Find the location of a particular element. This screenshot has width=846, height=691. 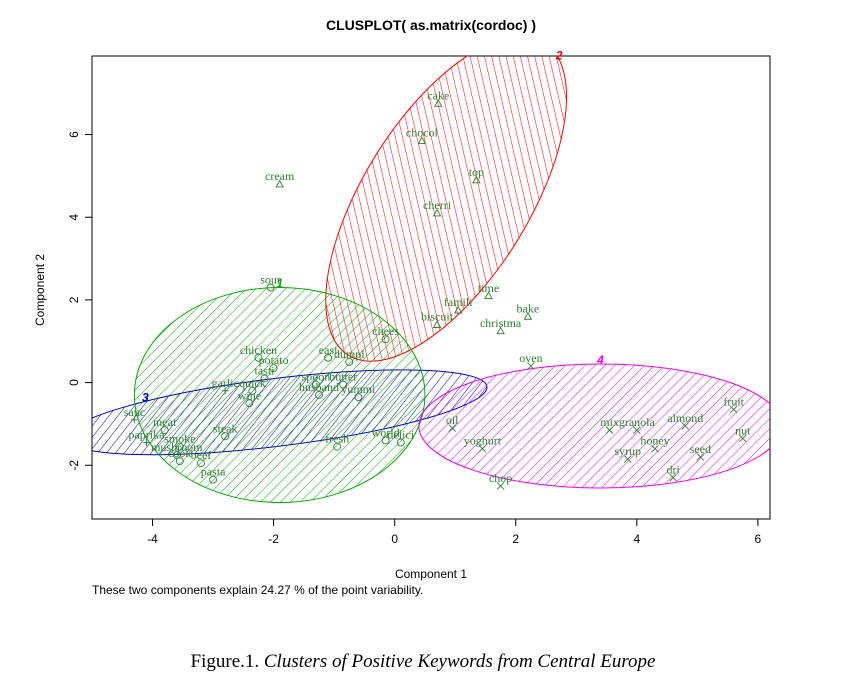

point-marker-delici is located at coordinates (400, 442).